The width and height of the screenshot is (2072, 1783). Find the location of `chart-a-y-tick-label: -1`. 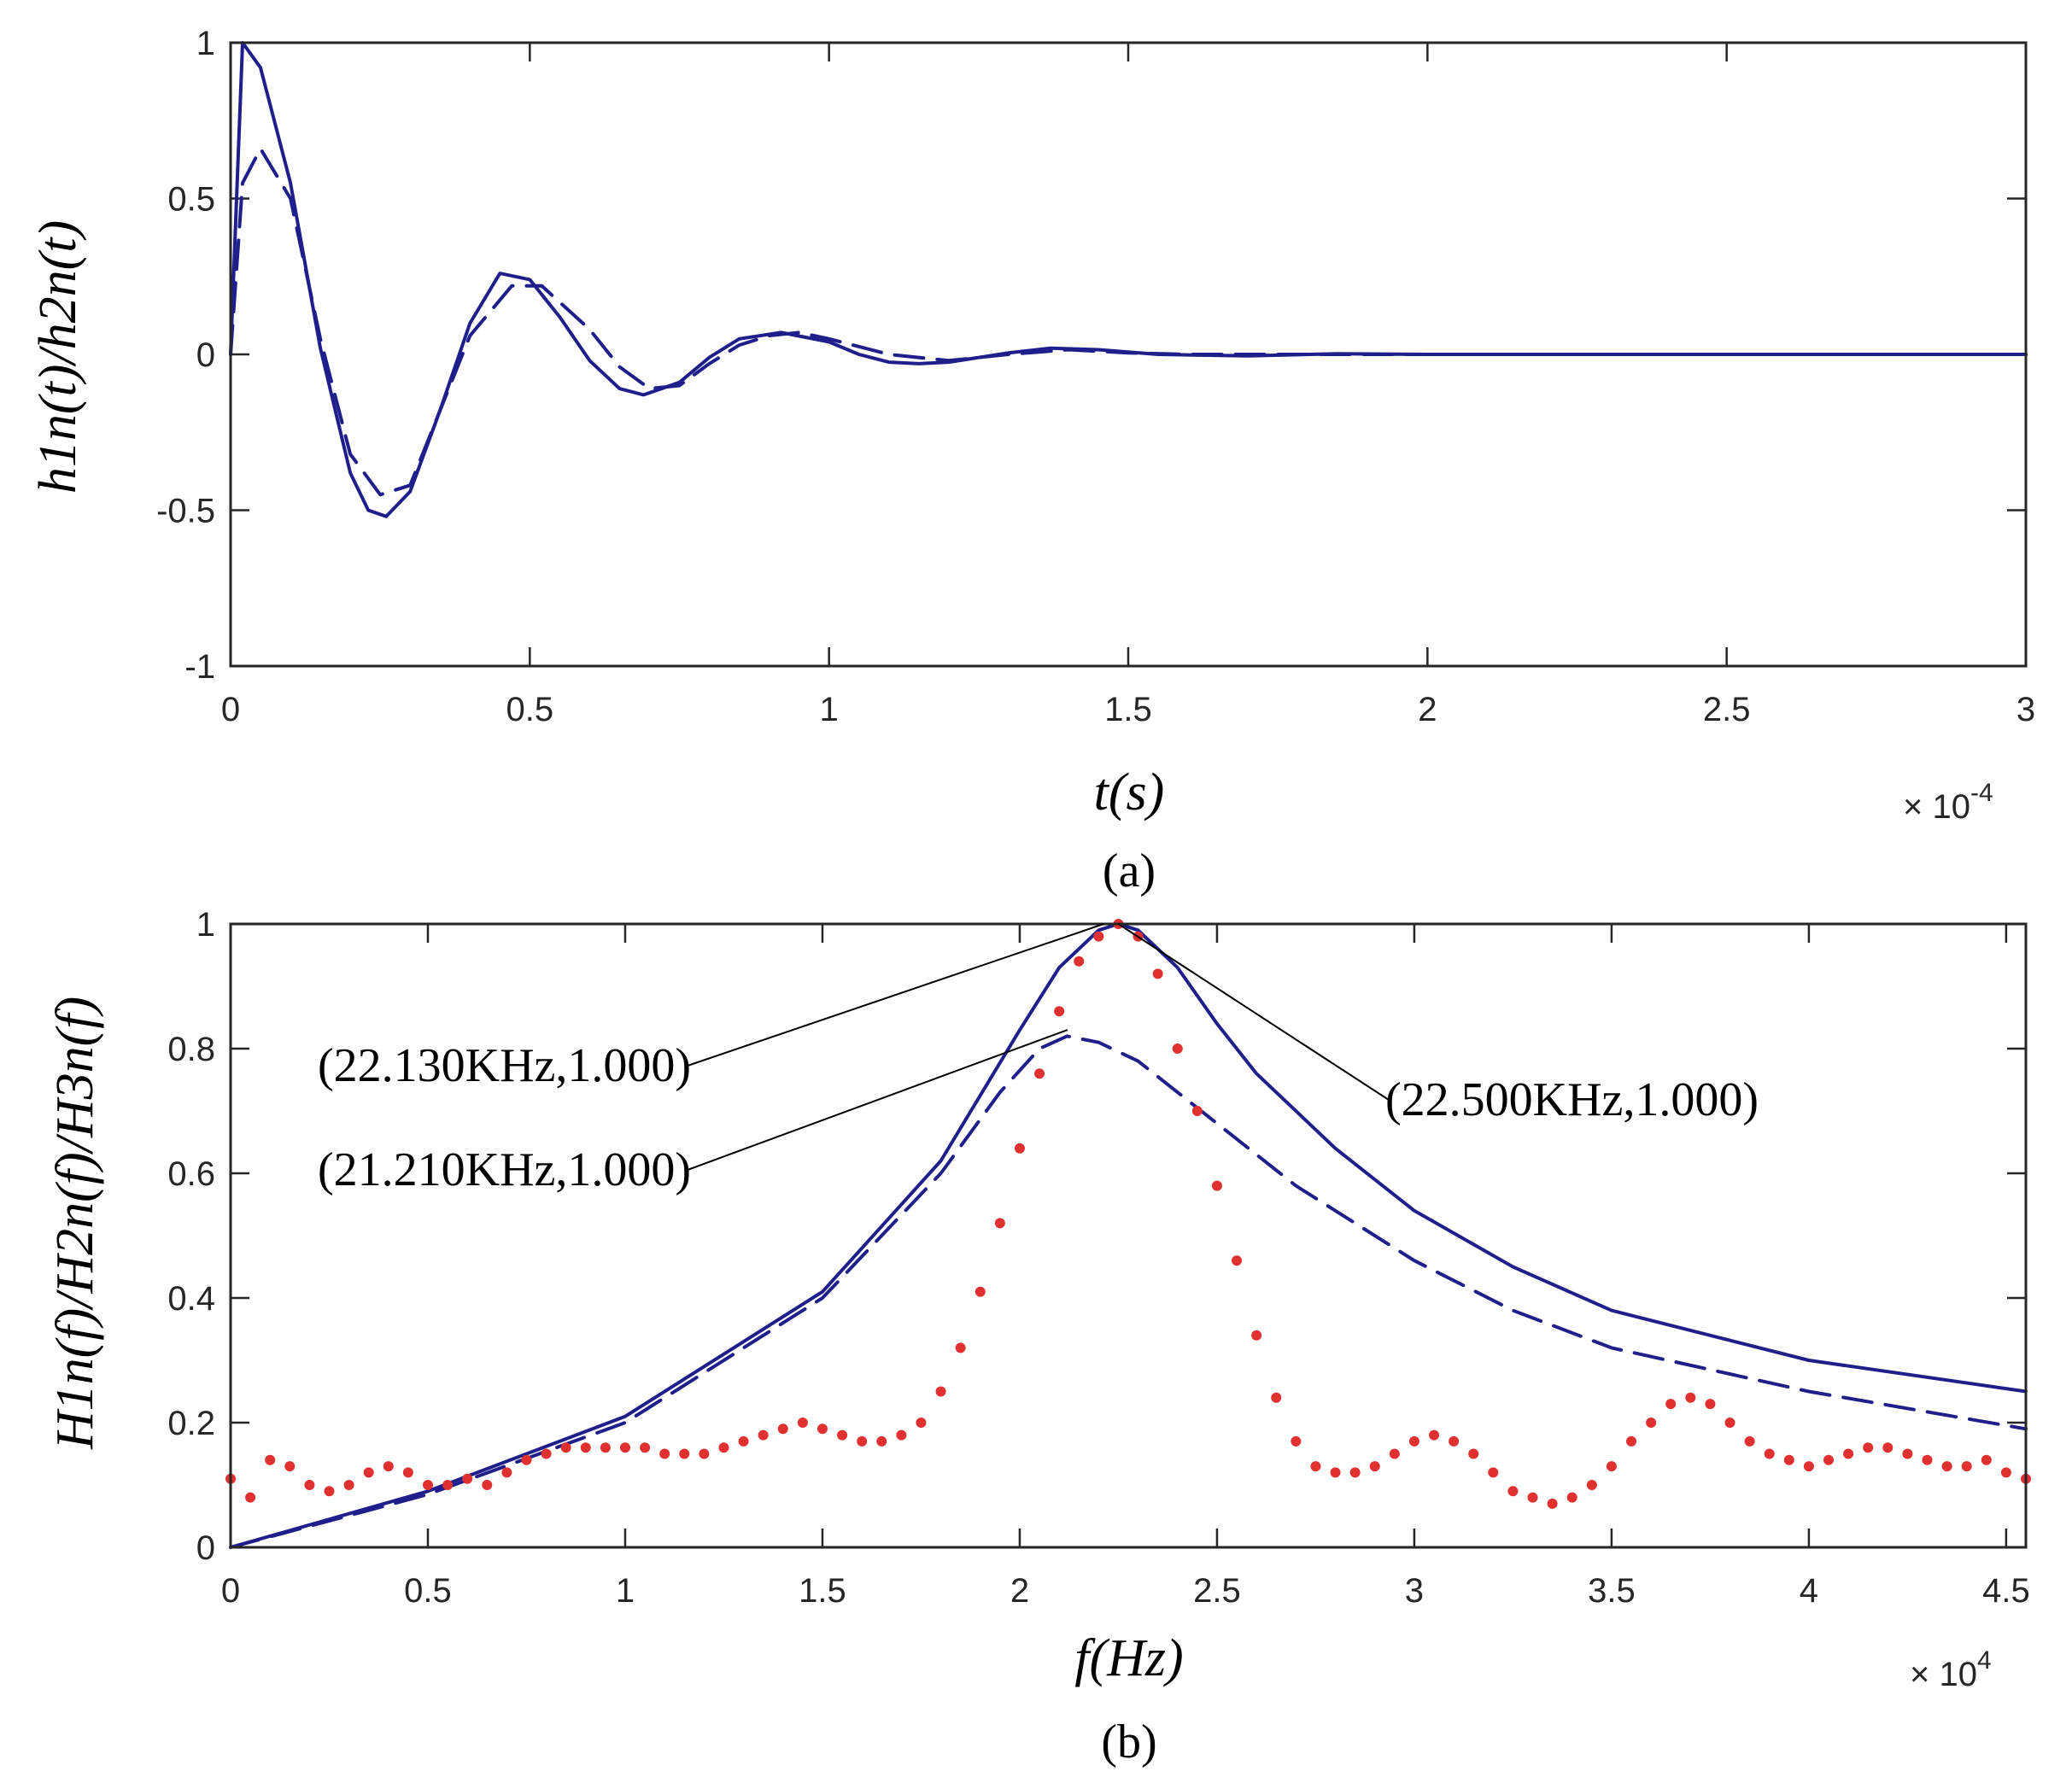

chart-a-y-tick-label: -1 is located at coordinates (199, 667).